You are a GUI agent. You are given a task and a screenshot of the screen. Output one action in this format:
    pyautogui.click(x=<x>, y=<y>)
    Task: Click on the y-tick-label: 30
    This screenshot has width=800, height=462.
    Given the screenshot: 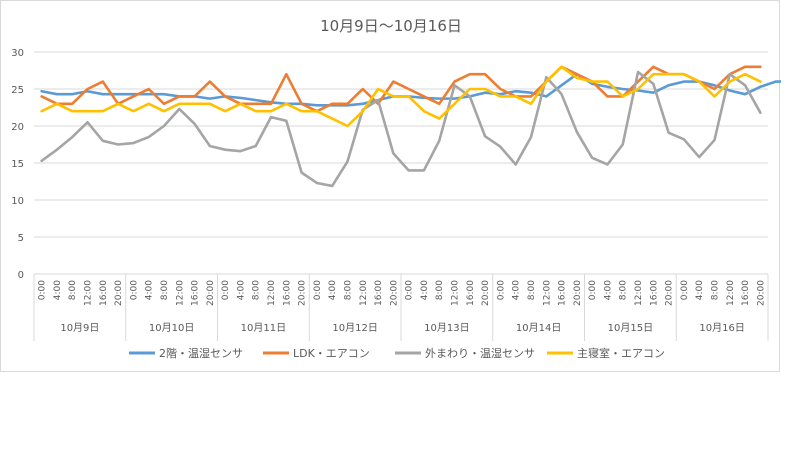 What is the action you would take?
    pyautogui.click(x=17, y=53)
    